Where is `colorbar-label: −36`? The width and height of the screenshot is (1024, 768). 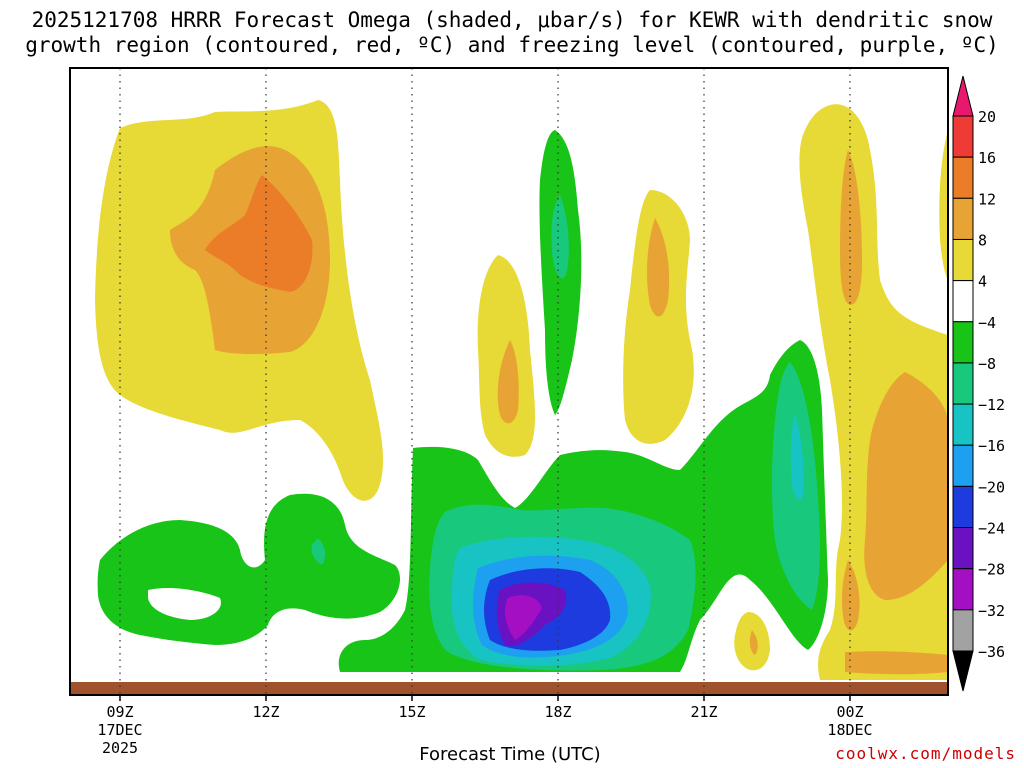 colorbar-label: −36 is located at coordinates (991, 652).